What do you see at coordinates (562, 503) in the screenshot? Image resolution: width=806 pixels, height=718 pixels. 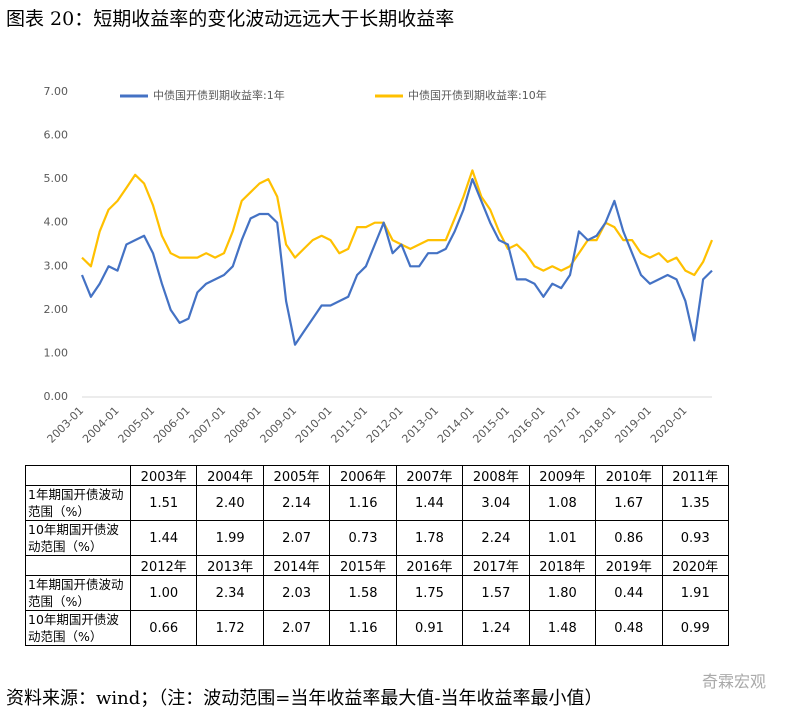 I see `value-cell: 1.08` at bounding box center [562, 503].